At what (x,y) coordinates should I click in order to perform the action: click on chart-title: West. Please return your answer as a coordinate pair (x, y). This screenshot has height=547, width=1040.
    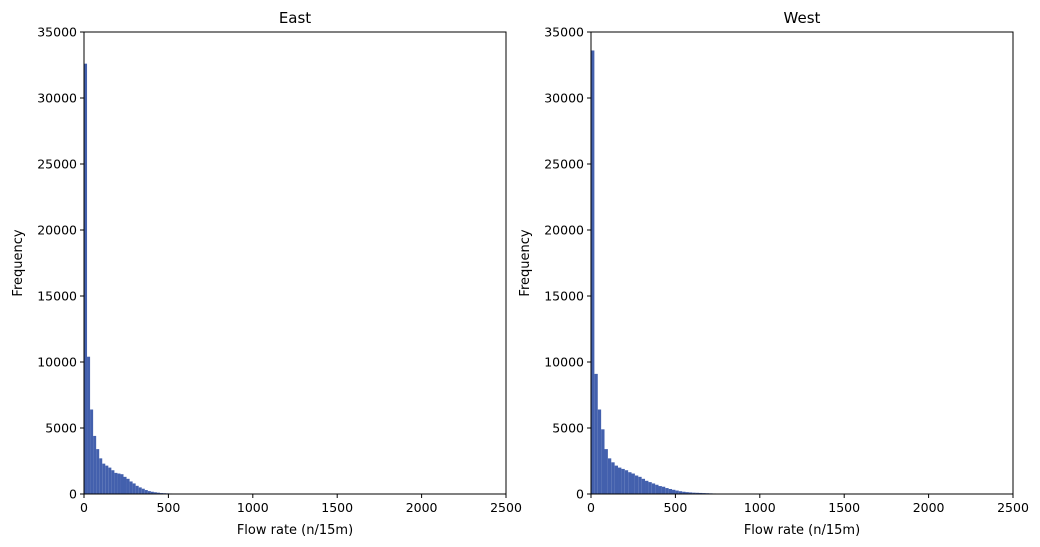
    Looking at the image, I should click on (802, 18).